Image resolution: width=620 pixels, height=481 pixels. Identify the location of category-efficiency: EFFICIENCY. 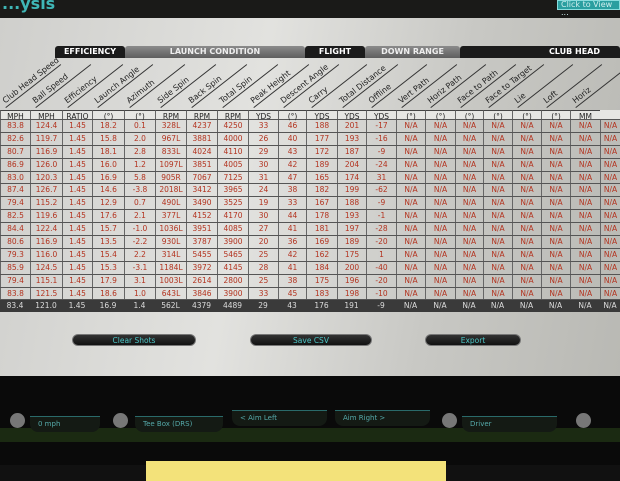
(90, 52).